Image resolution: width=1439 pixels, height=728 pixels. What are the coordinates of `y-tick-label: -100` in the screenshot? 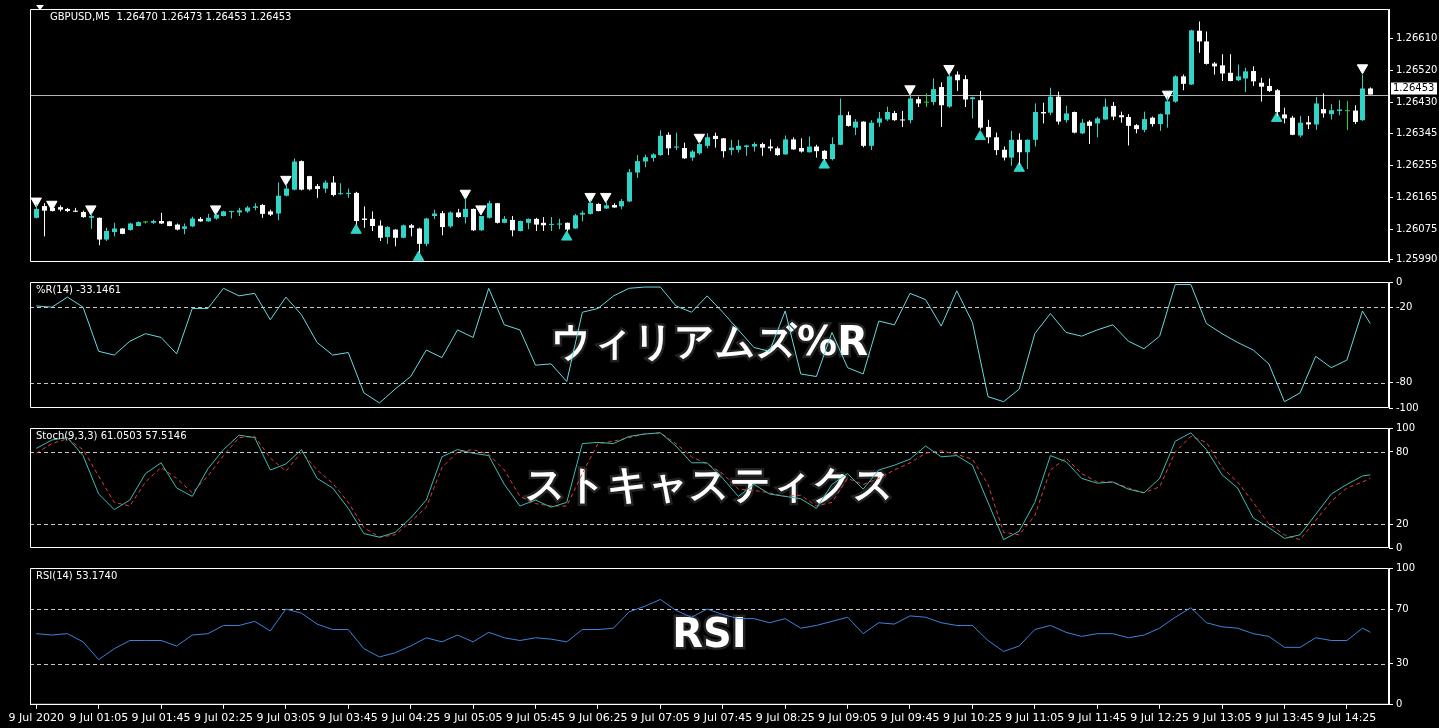 It's located at (1407, 407).